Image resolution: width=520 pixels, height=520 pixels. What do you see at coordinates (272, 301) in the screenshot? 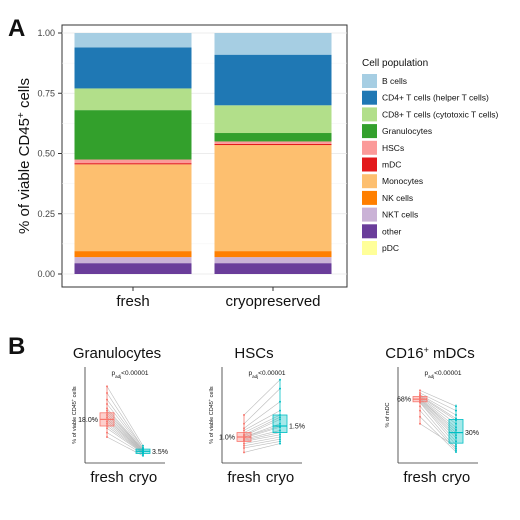
I see `x-tick-label-cryopreserved: cryopreserved` at bounding box center [272, 301].